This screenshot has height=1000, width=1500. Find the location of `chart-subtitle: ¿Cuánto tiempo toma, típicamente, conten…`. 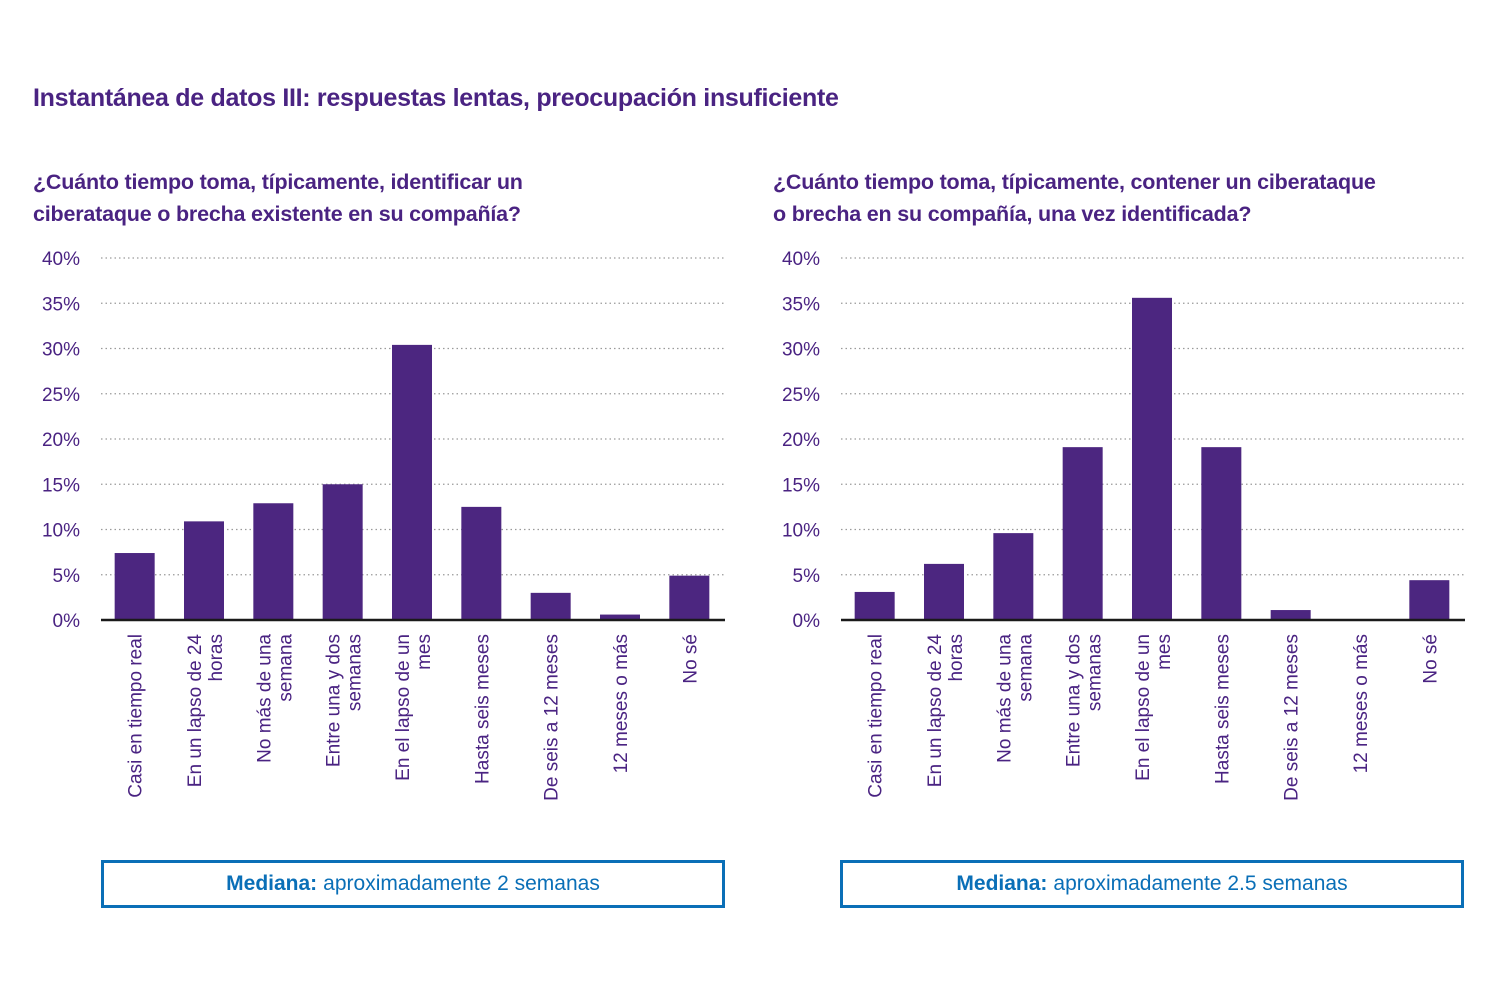

chart-subtitle: ¿Cuánto tiempo toma, típicamente, conten… is located at coordinates (1123, 198).